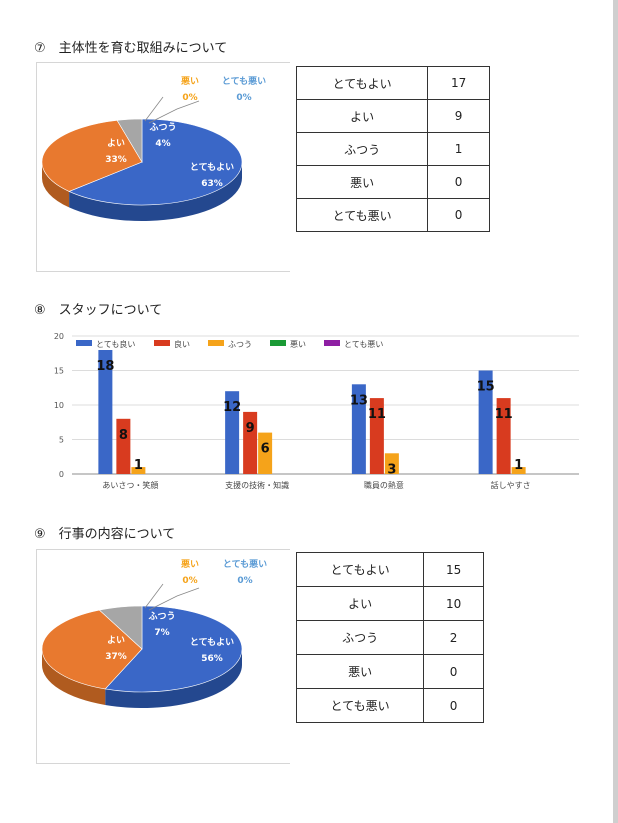  What do you see at coordinates (61, 474) in the screenshot?
I see `y-tick-label: 0` at bounding box center [61, 474].